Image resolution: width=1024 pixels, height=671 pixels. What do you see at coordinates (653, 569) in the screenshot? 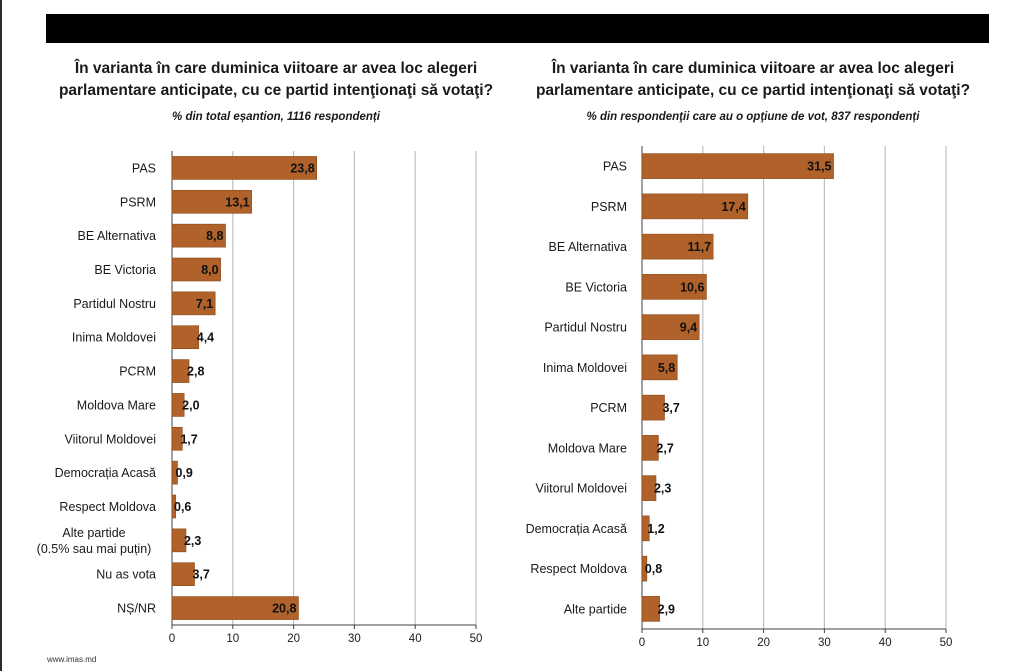
I see `value-label: 0,8` at bounding box center [653, 569].